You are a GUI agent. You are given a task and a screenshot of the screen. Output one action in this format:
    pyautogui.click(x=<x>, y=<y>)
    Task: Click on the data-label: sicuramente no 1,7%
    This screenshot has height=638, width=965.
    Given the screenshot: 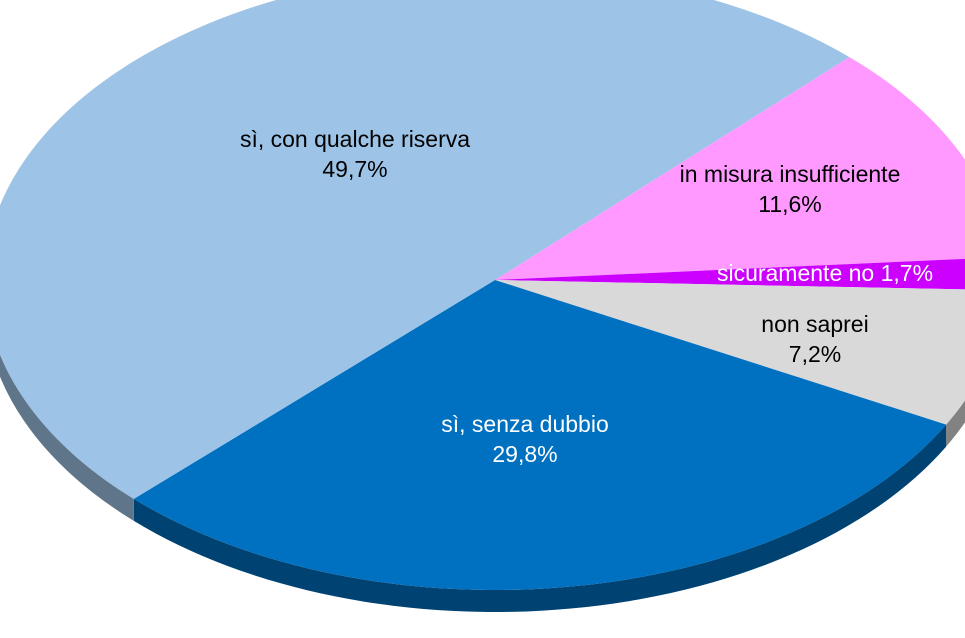 What is the action you would take?
    pyautogui.click(x=825, y=273)
    